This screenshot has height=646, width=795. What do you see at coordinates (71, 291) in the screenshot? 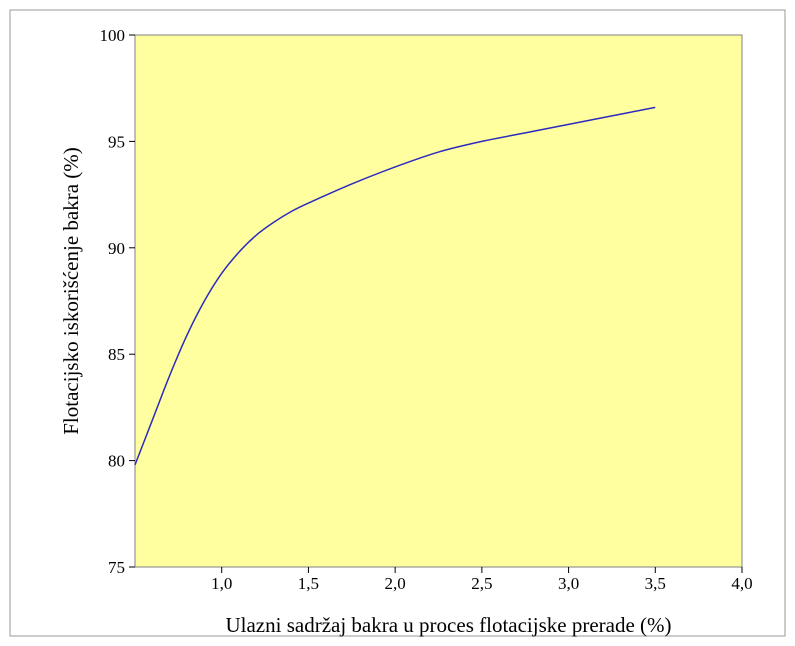
I see `y-axis-label: Flotacijsko iskorišćenje bakra (%)` at bounding box center [71, 291].